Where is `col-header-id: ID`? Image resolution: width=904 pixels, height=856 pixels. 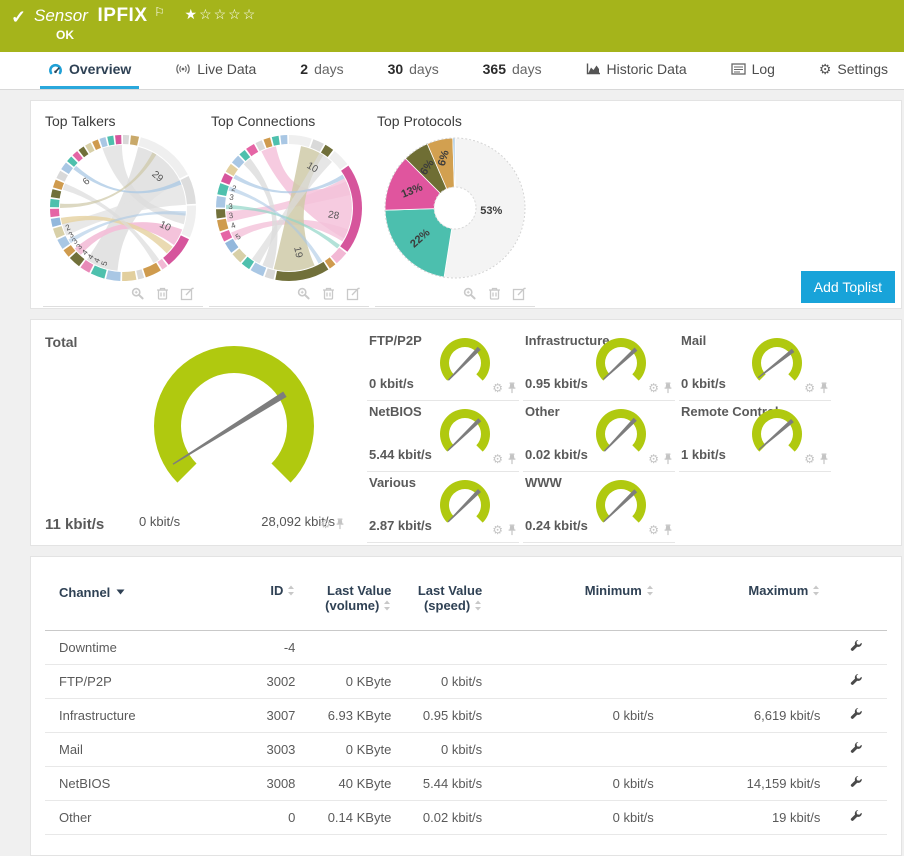
col-header-id: ID is located at coordinates (268, 600).